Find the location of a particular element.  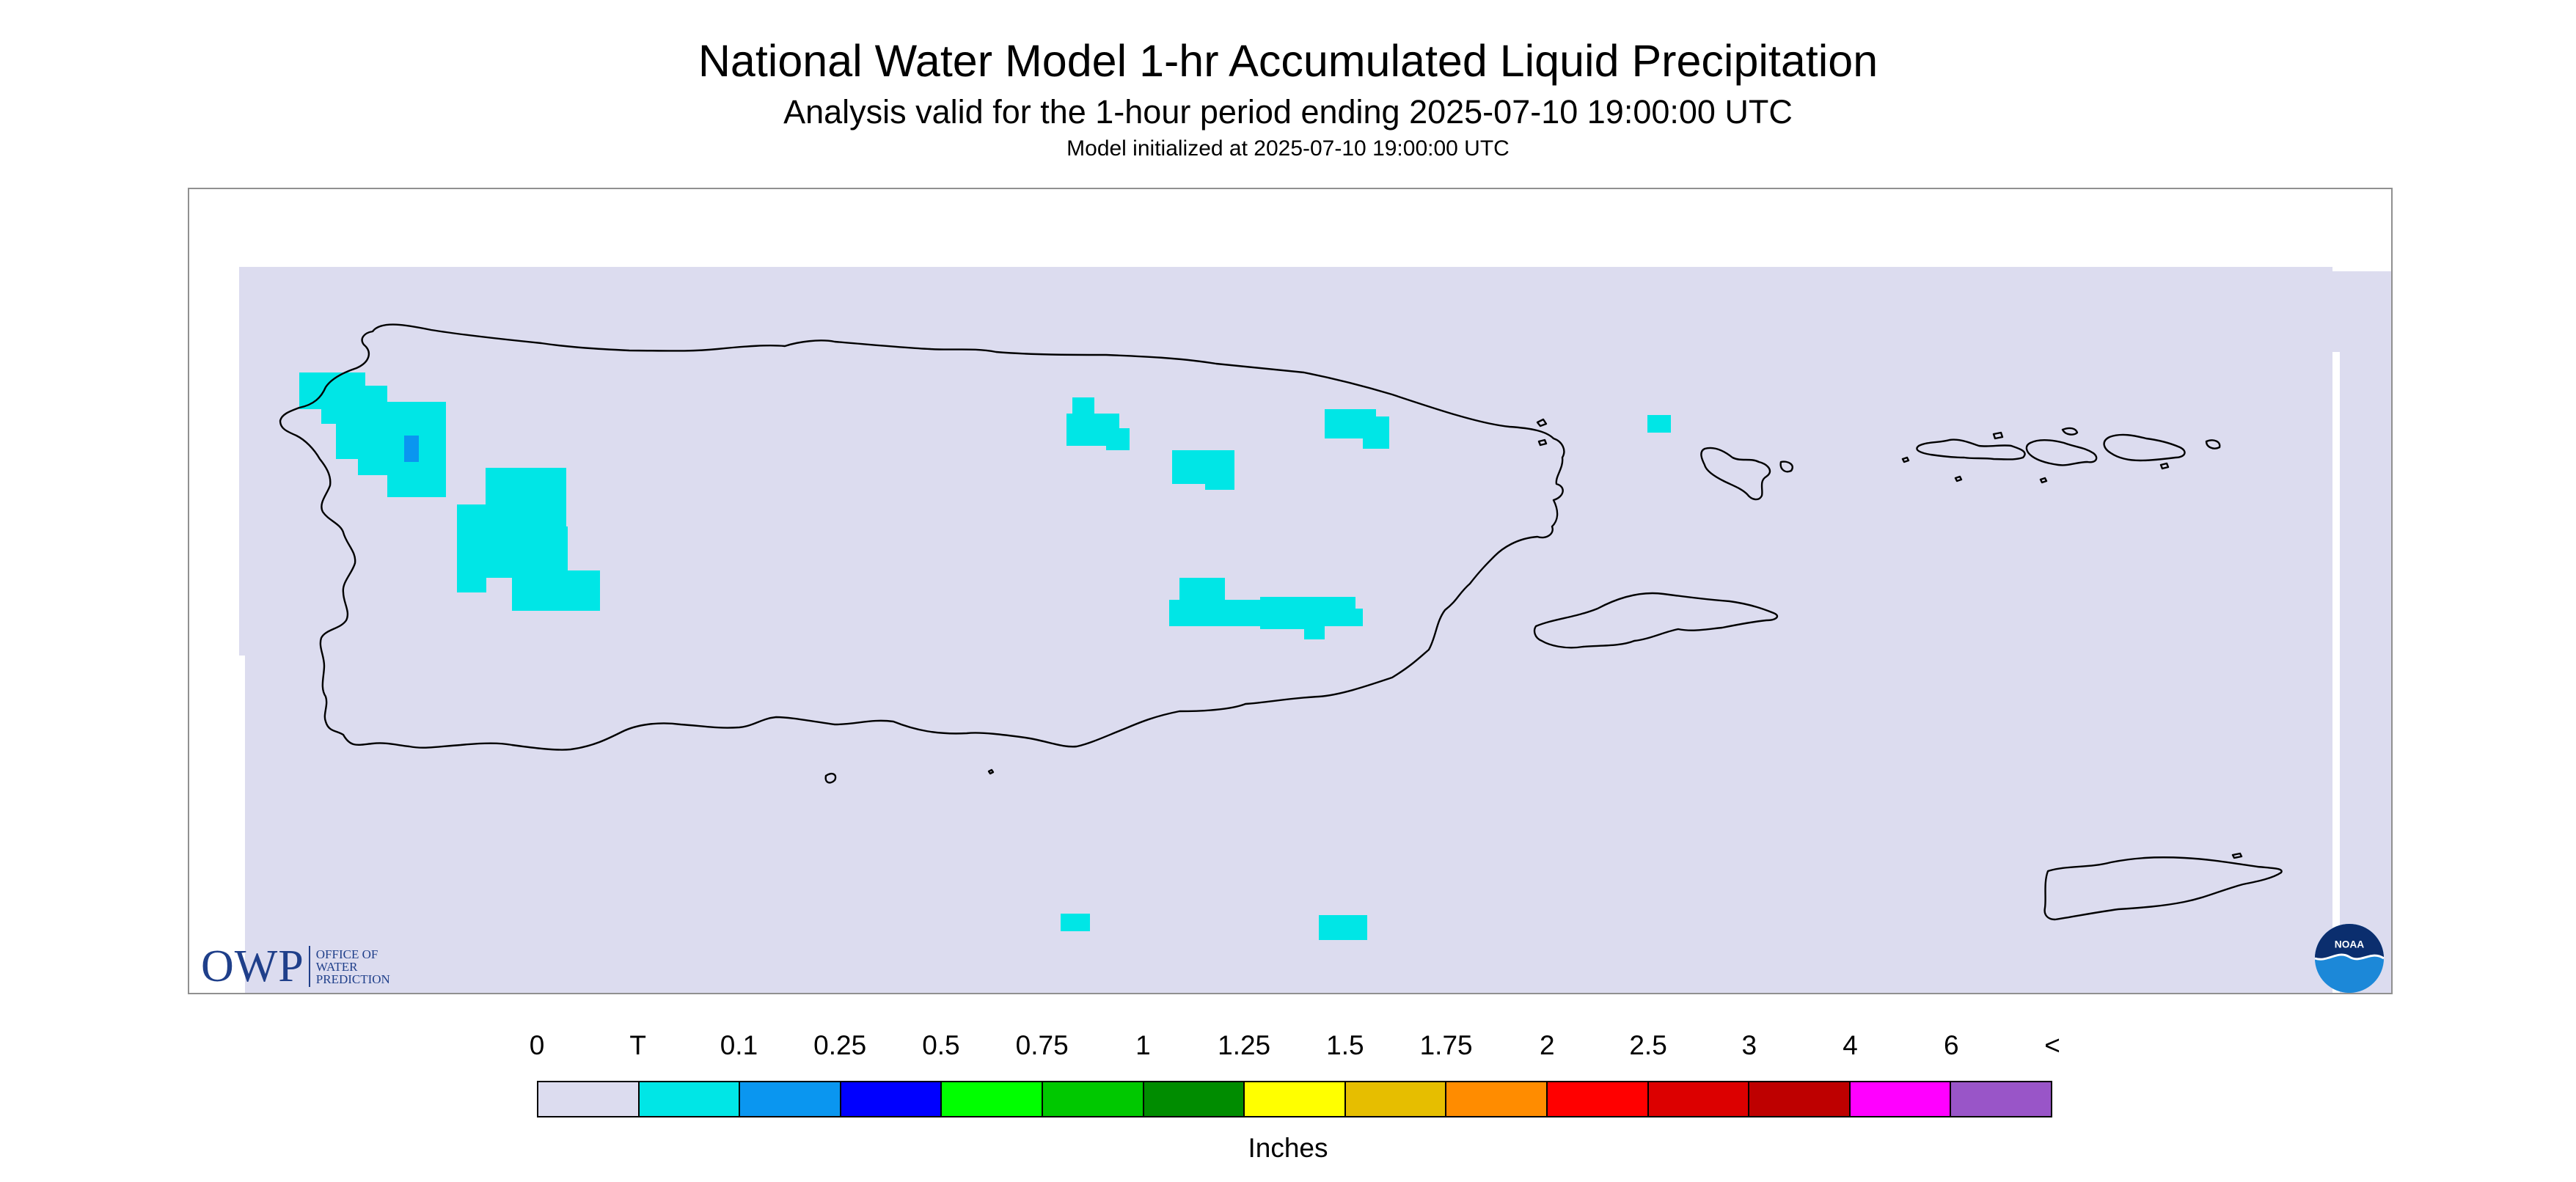

precip-culebra-east is located at coordinates (1659, 424).